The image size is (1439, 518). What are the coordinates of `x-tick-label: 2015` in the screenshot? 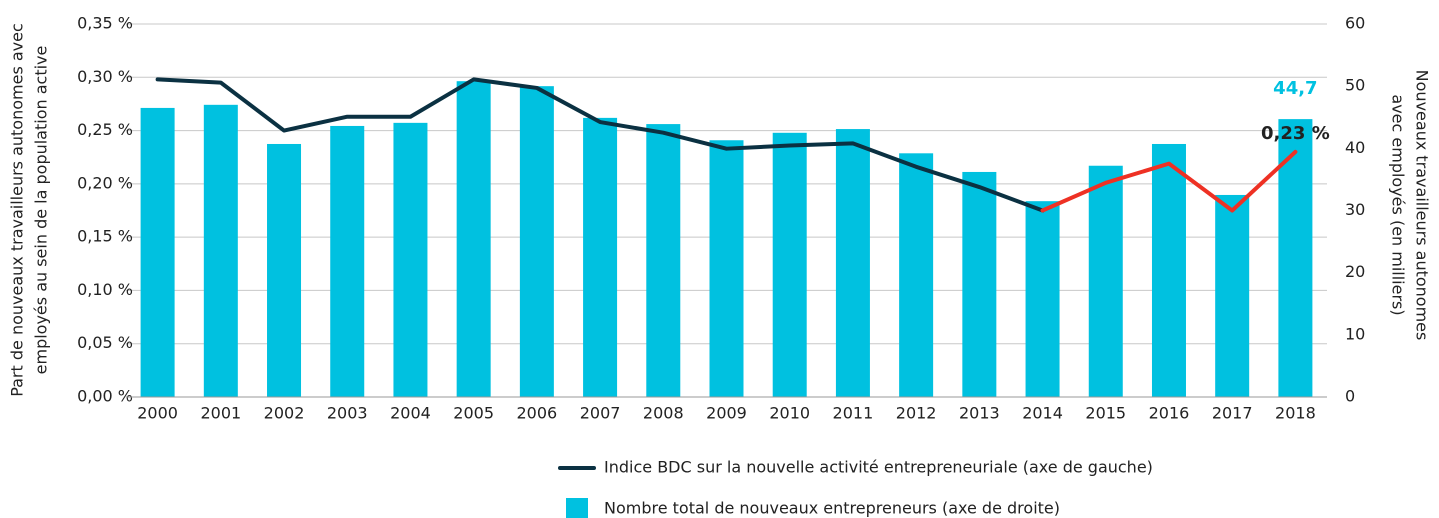 It's located at (1105, 413).